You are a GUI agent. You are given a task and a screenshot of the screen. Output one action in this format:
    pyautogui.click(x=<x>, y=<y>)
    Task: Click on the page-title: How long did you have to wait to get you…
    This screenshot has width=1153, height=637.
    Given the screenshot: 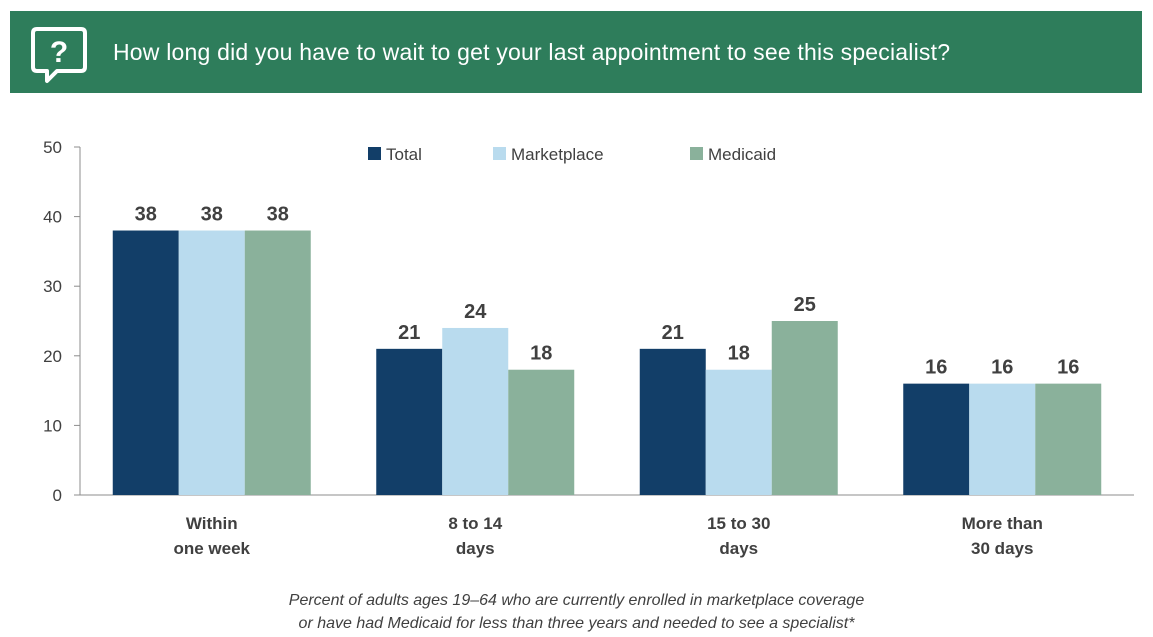 What is the action you would take?
    pyautogui.click(x=532, y=52)
    